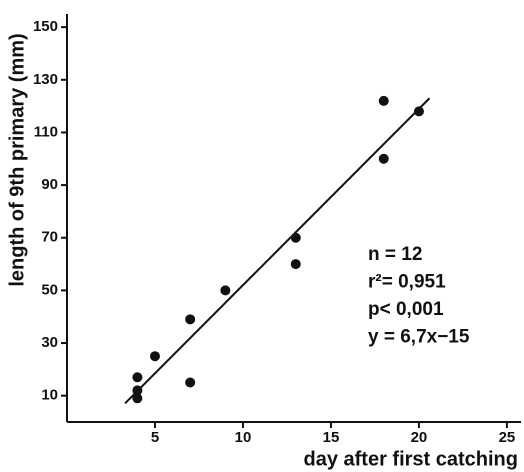  Describe the element at coordinates (49, 184) in the screenshot. I see `y-tick-label: 90` at that location.